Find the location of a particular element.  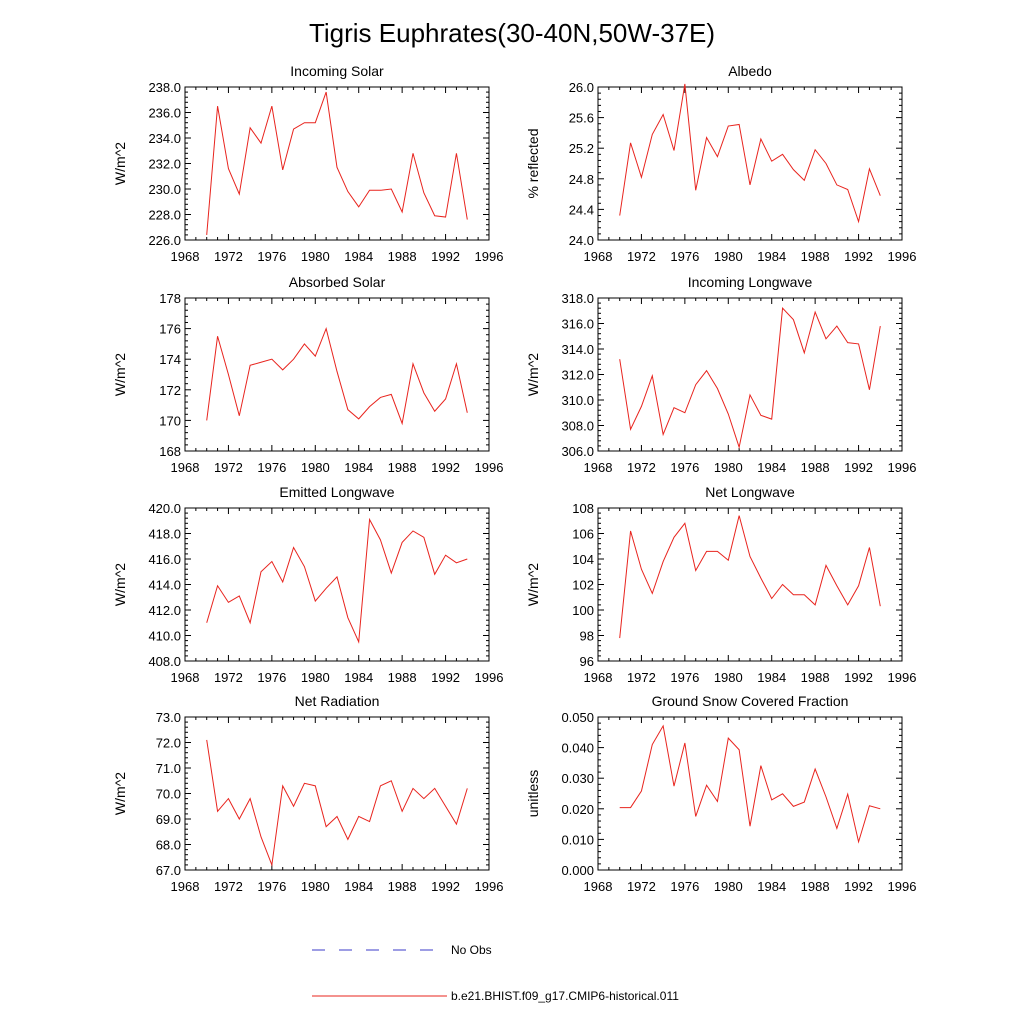

y-tick-label: 24.8 is located at coordinates (581, 179).